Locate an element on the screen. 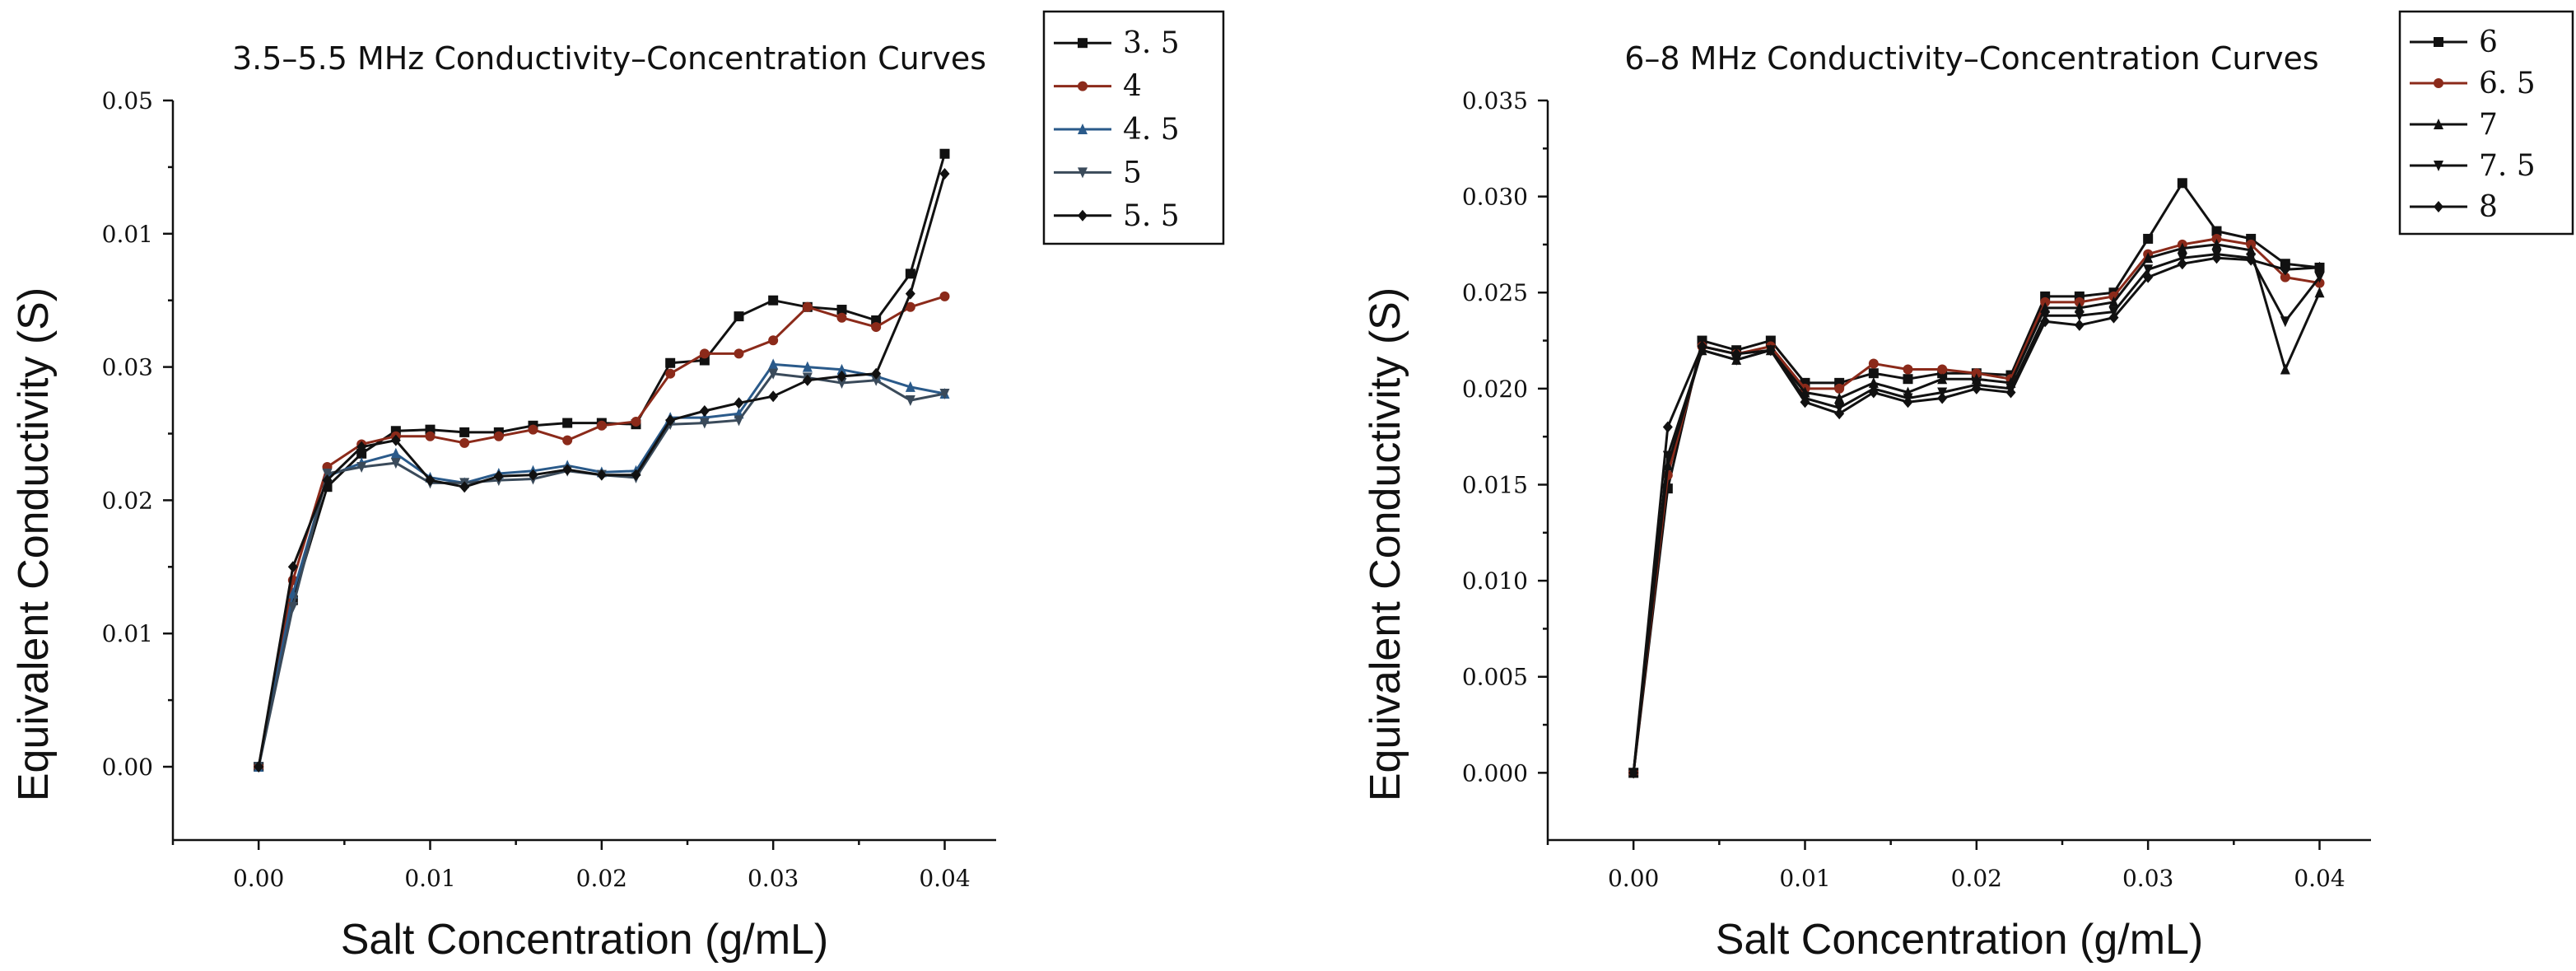 This screenshot has height=971, width=2576. legend-entry: 3. 5 is located at coordinates (1117, 43).